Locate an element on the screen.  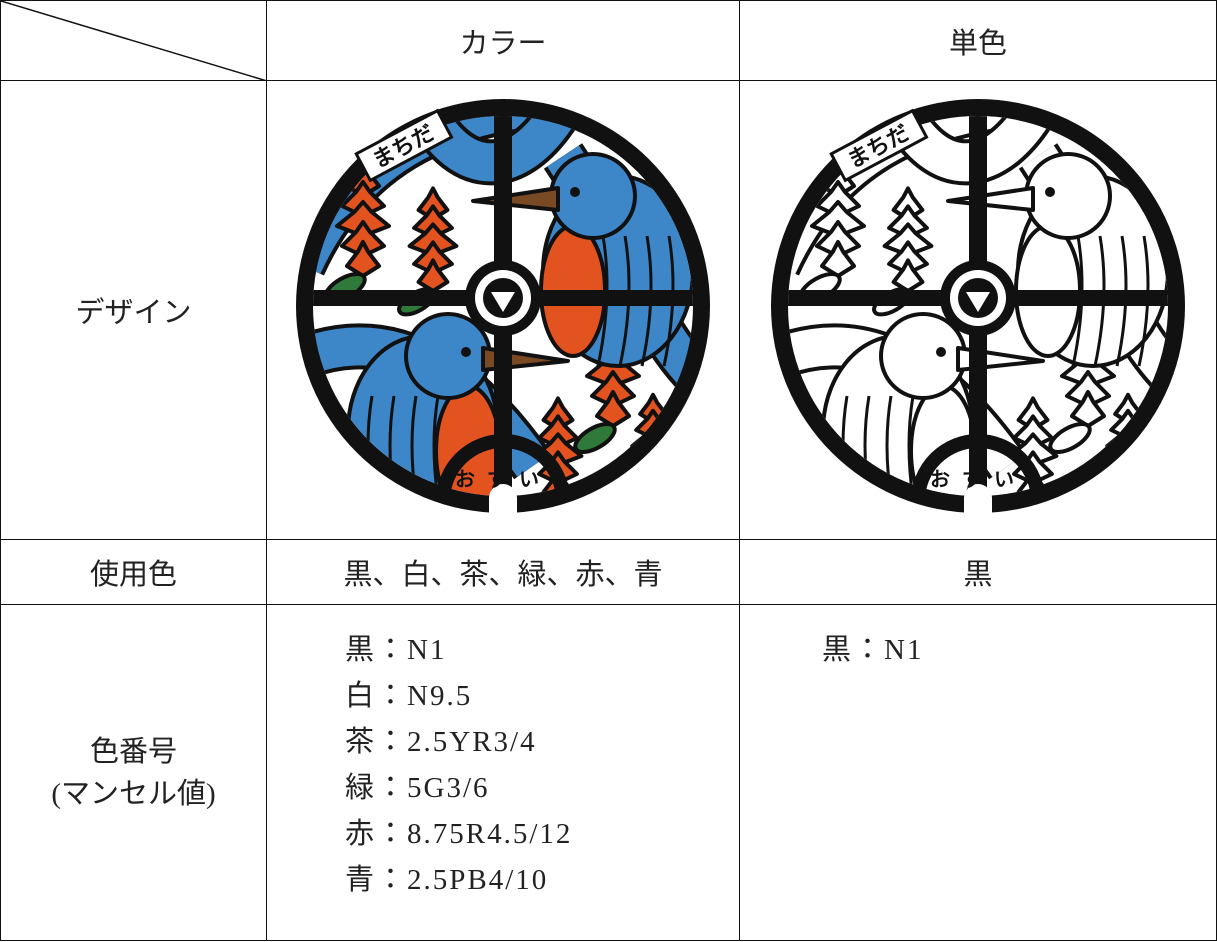
color-number: 青：2.5PB4/10 is located at coordinates (447, 880).